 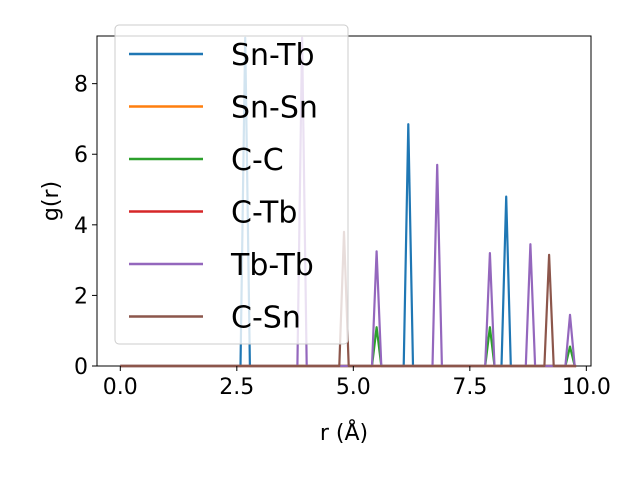 What do you see at coordinates (81, 155) in the screenshot?
I see `y-tick-label: 6` at bounding box center [81, 155].